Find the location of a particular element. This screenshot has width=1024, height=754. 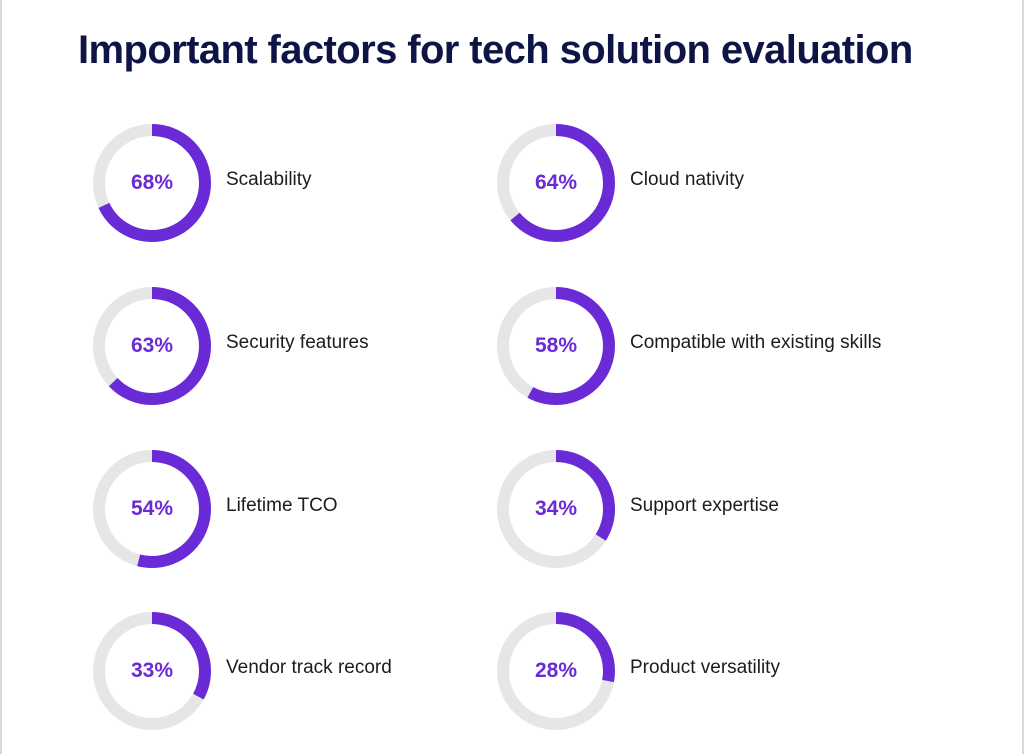

donut-percent: 33% is located at coordinates (152, 670).